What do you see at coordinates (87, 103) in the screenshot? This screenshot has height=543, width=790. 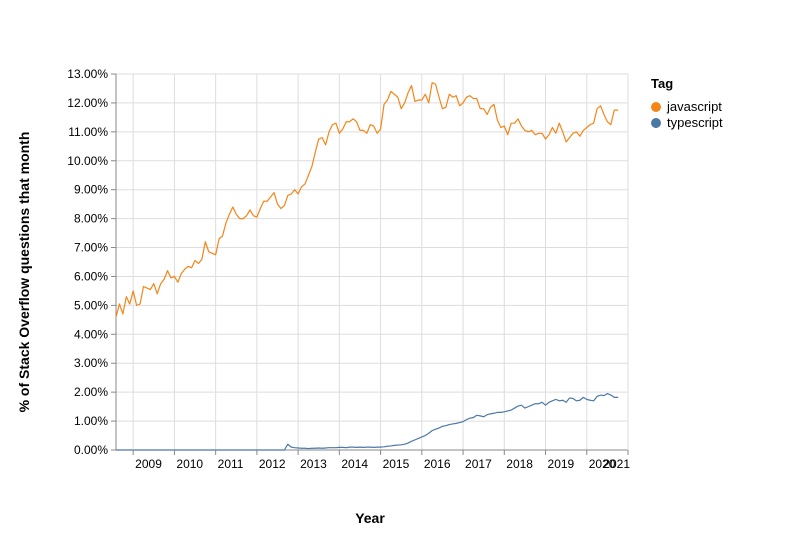 I see `y-tick-label: 12.00%` at bounding box center [87, 103].